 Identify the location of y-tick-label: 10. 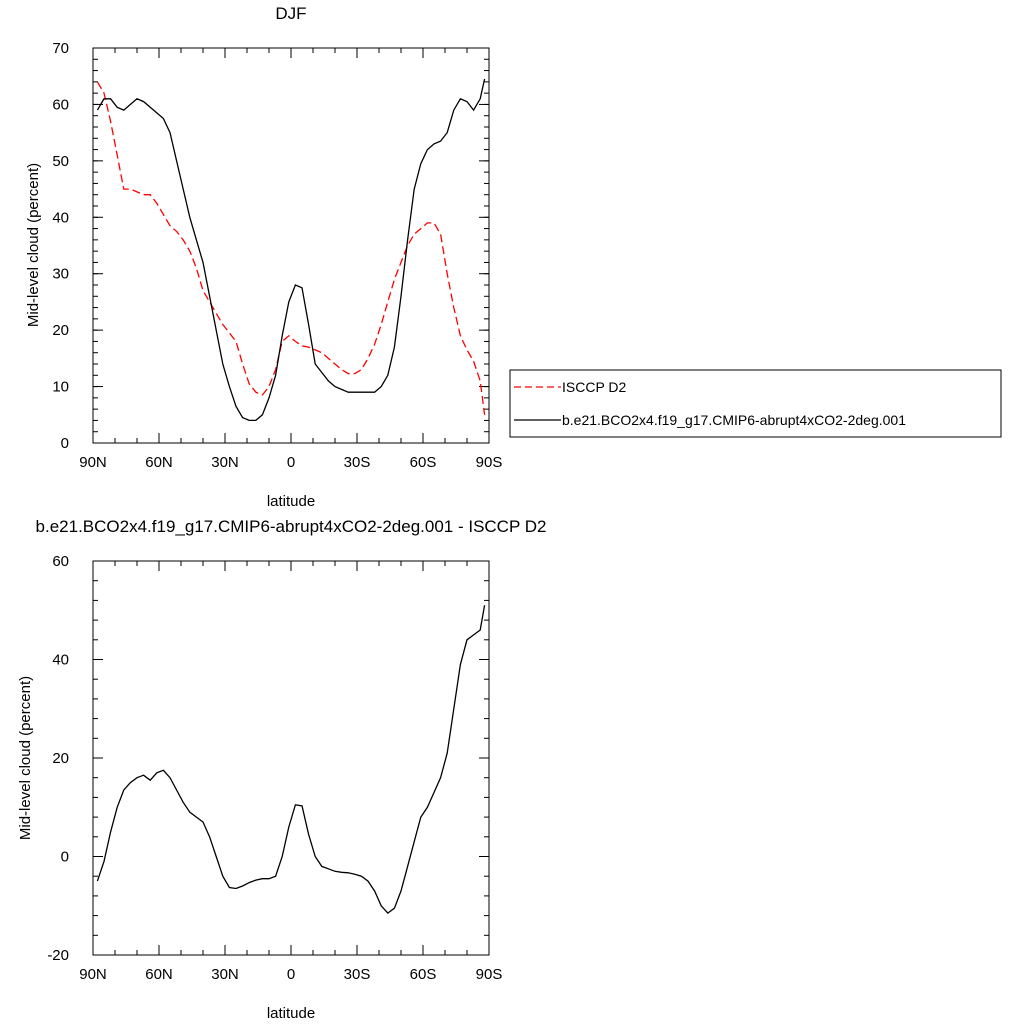
(60, 387).